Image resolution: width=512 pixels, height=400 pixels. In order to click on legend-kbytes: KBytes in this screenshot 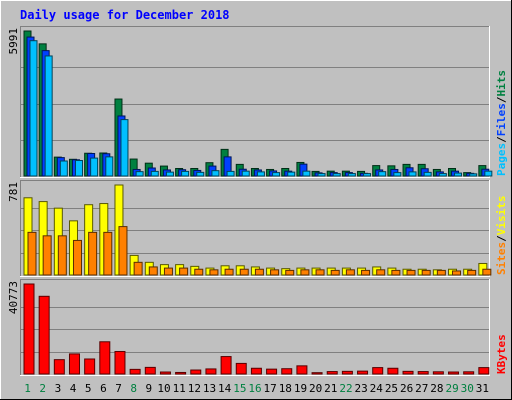, I will do `click(501, 354)`.